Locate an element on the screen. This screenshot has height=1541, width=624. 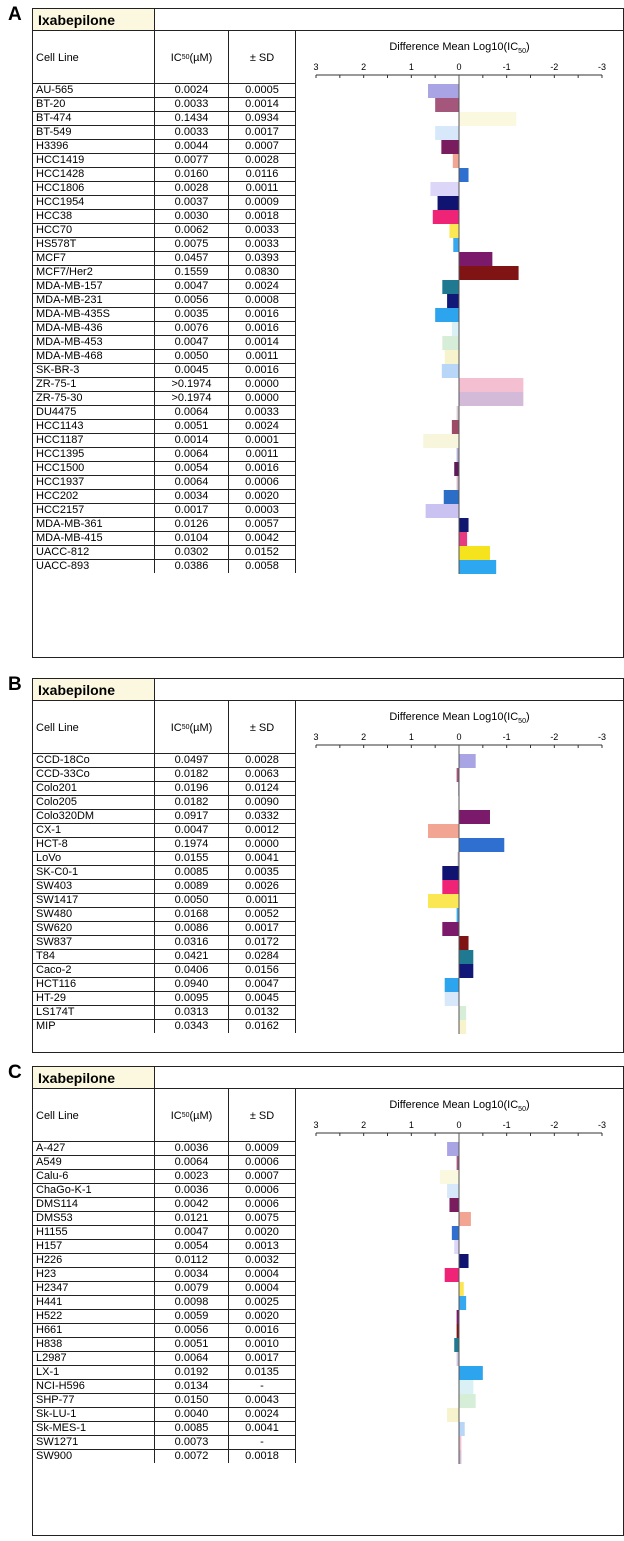
table-row: CX-1 0.0047 0.0012 is located at coordinates (164, 830).